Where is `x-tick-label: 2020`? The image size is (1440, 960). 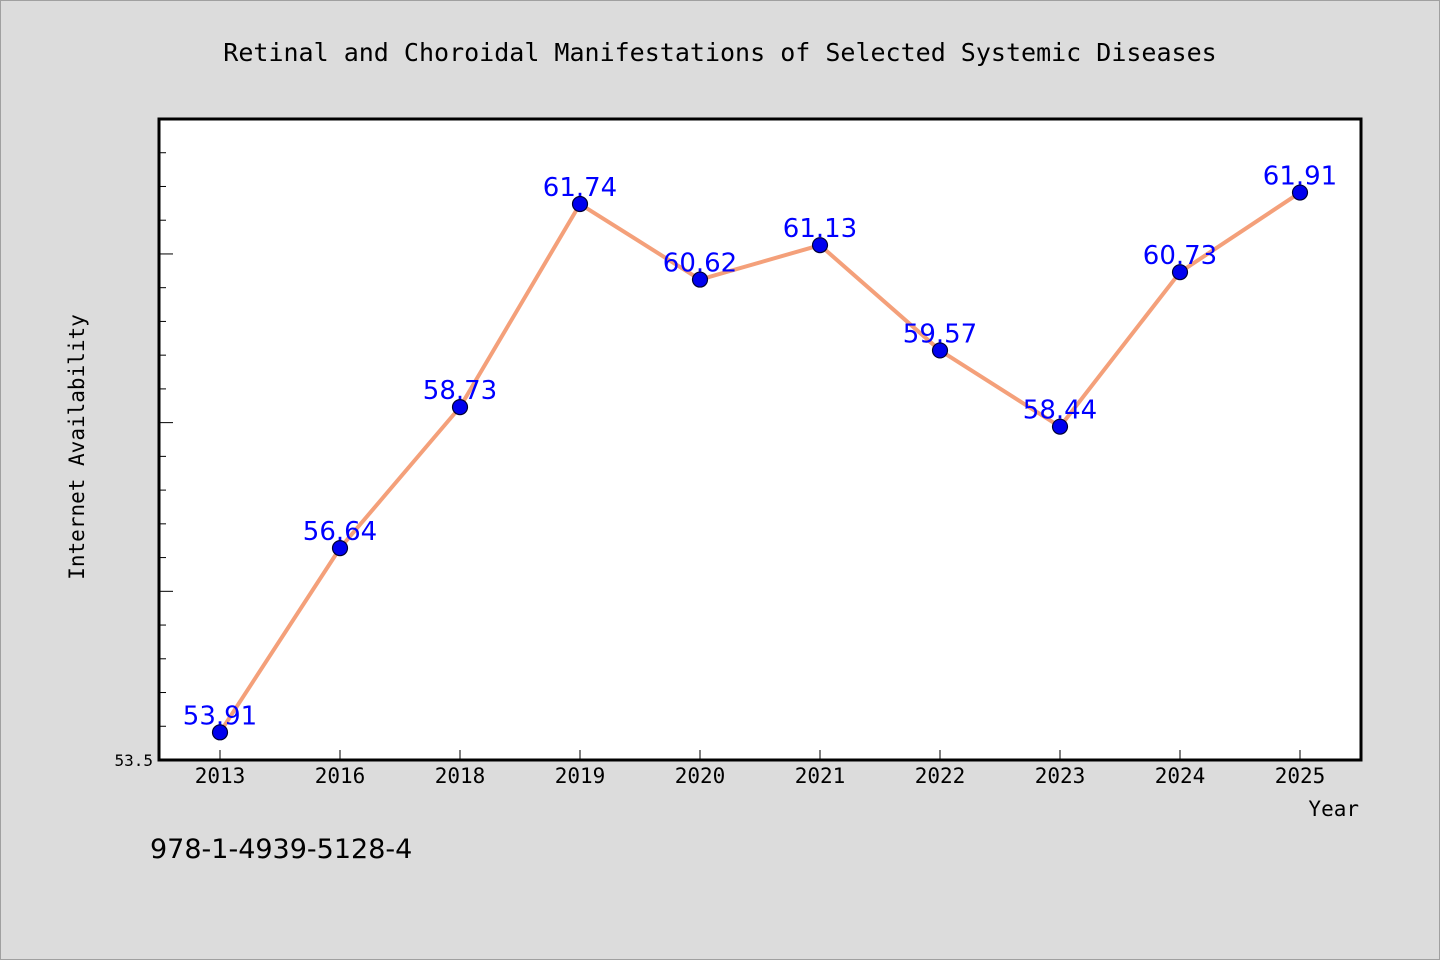 x-tick-label: 2020 is located at coordinates (700, 776).